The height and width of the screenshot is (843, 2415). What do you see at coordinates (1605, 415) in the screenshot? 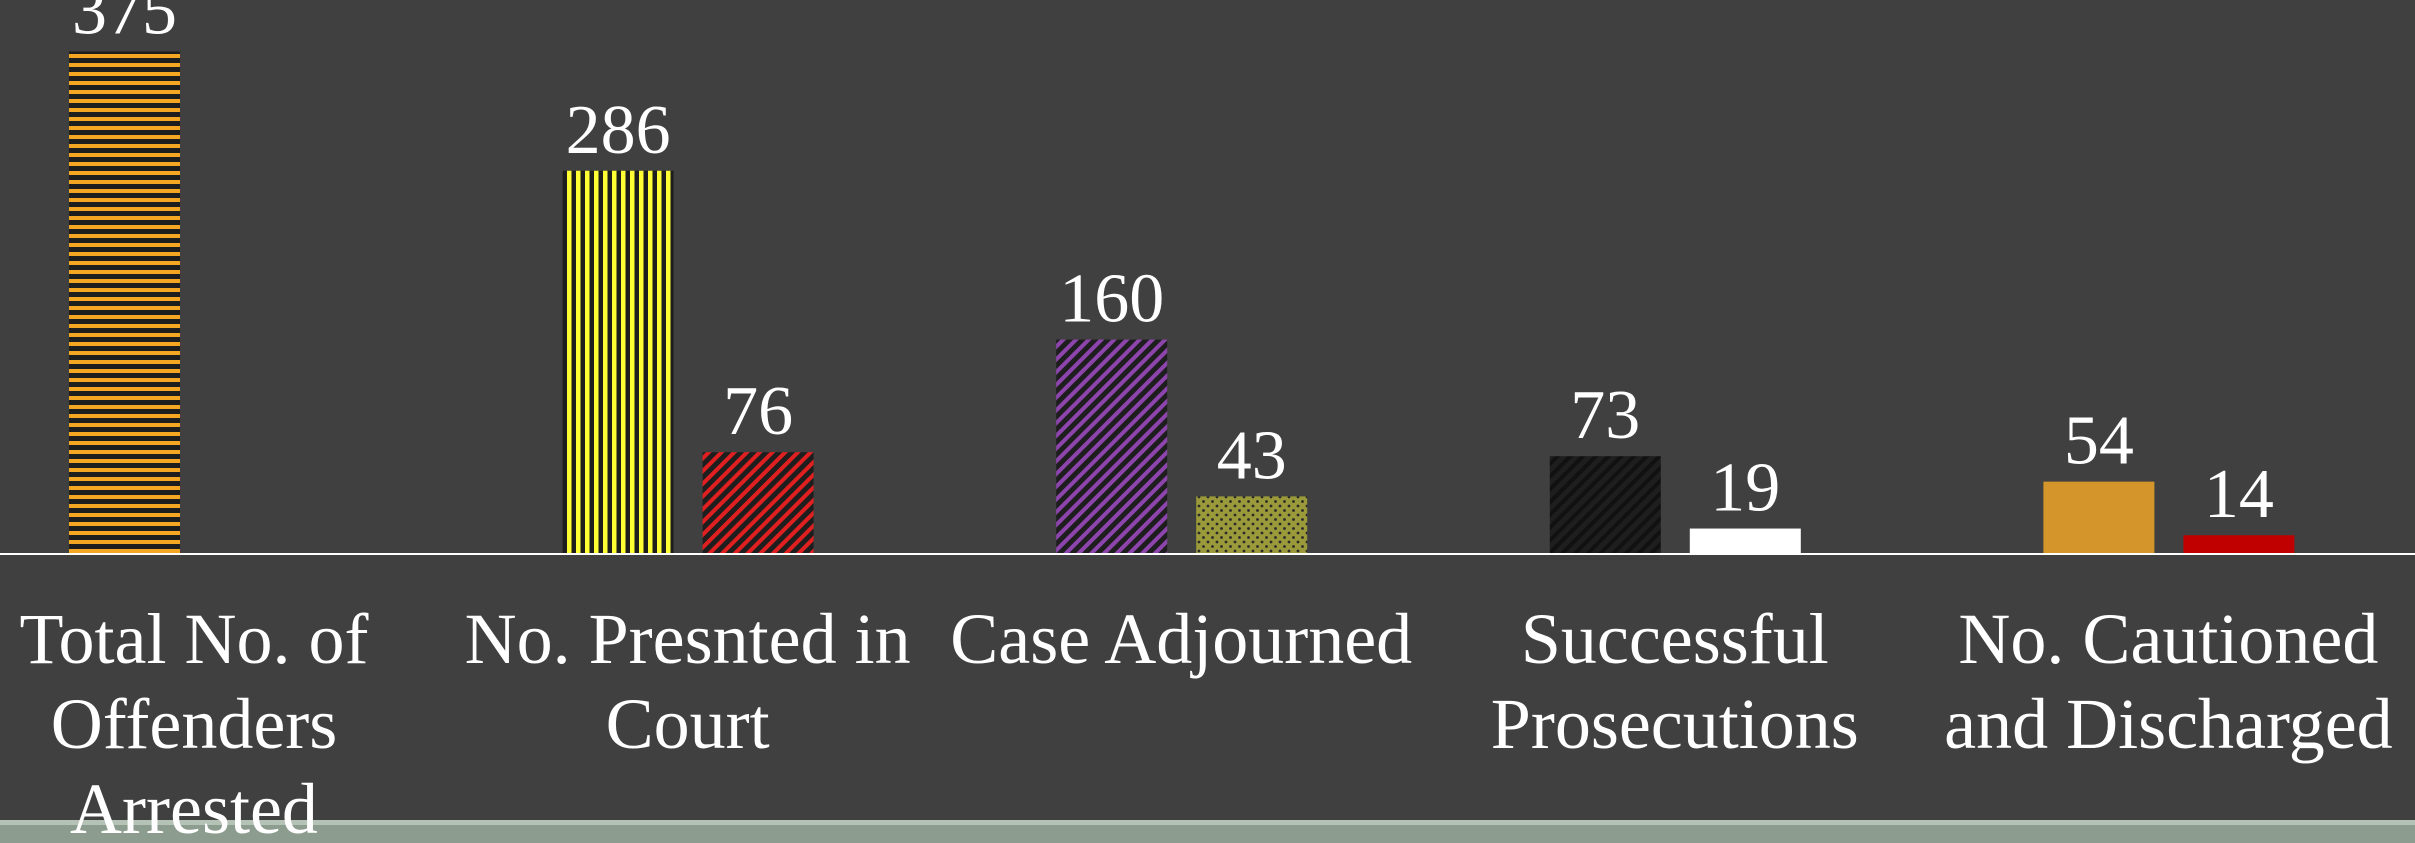
I see `value-label: 73` at bounding box center [1605, 415].